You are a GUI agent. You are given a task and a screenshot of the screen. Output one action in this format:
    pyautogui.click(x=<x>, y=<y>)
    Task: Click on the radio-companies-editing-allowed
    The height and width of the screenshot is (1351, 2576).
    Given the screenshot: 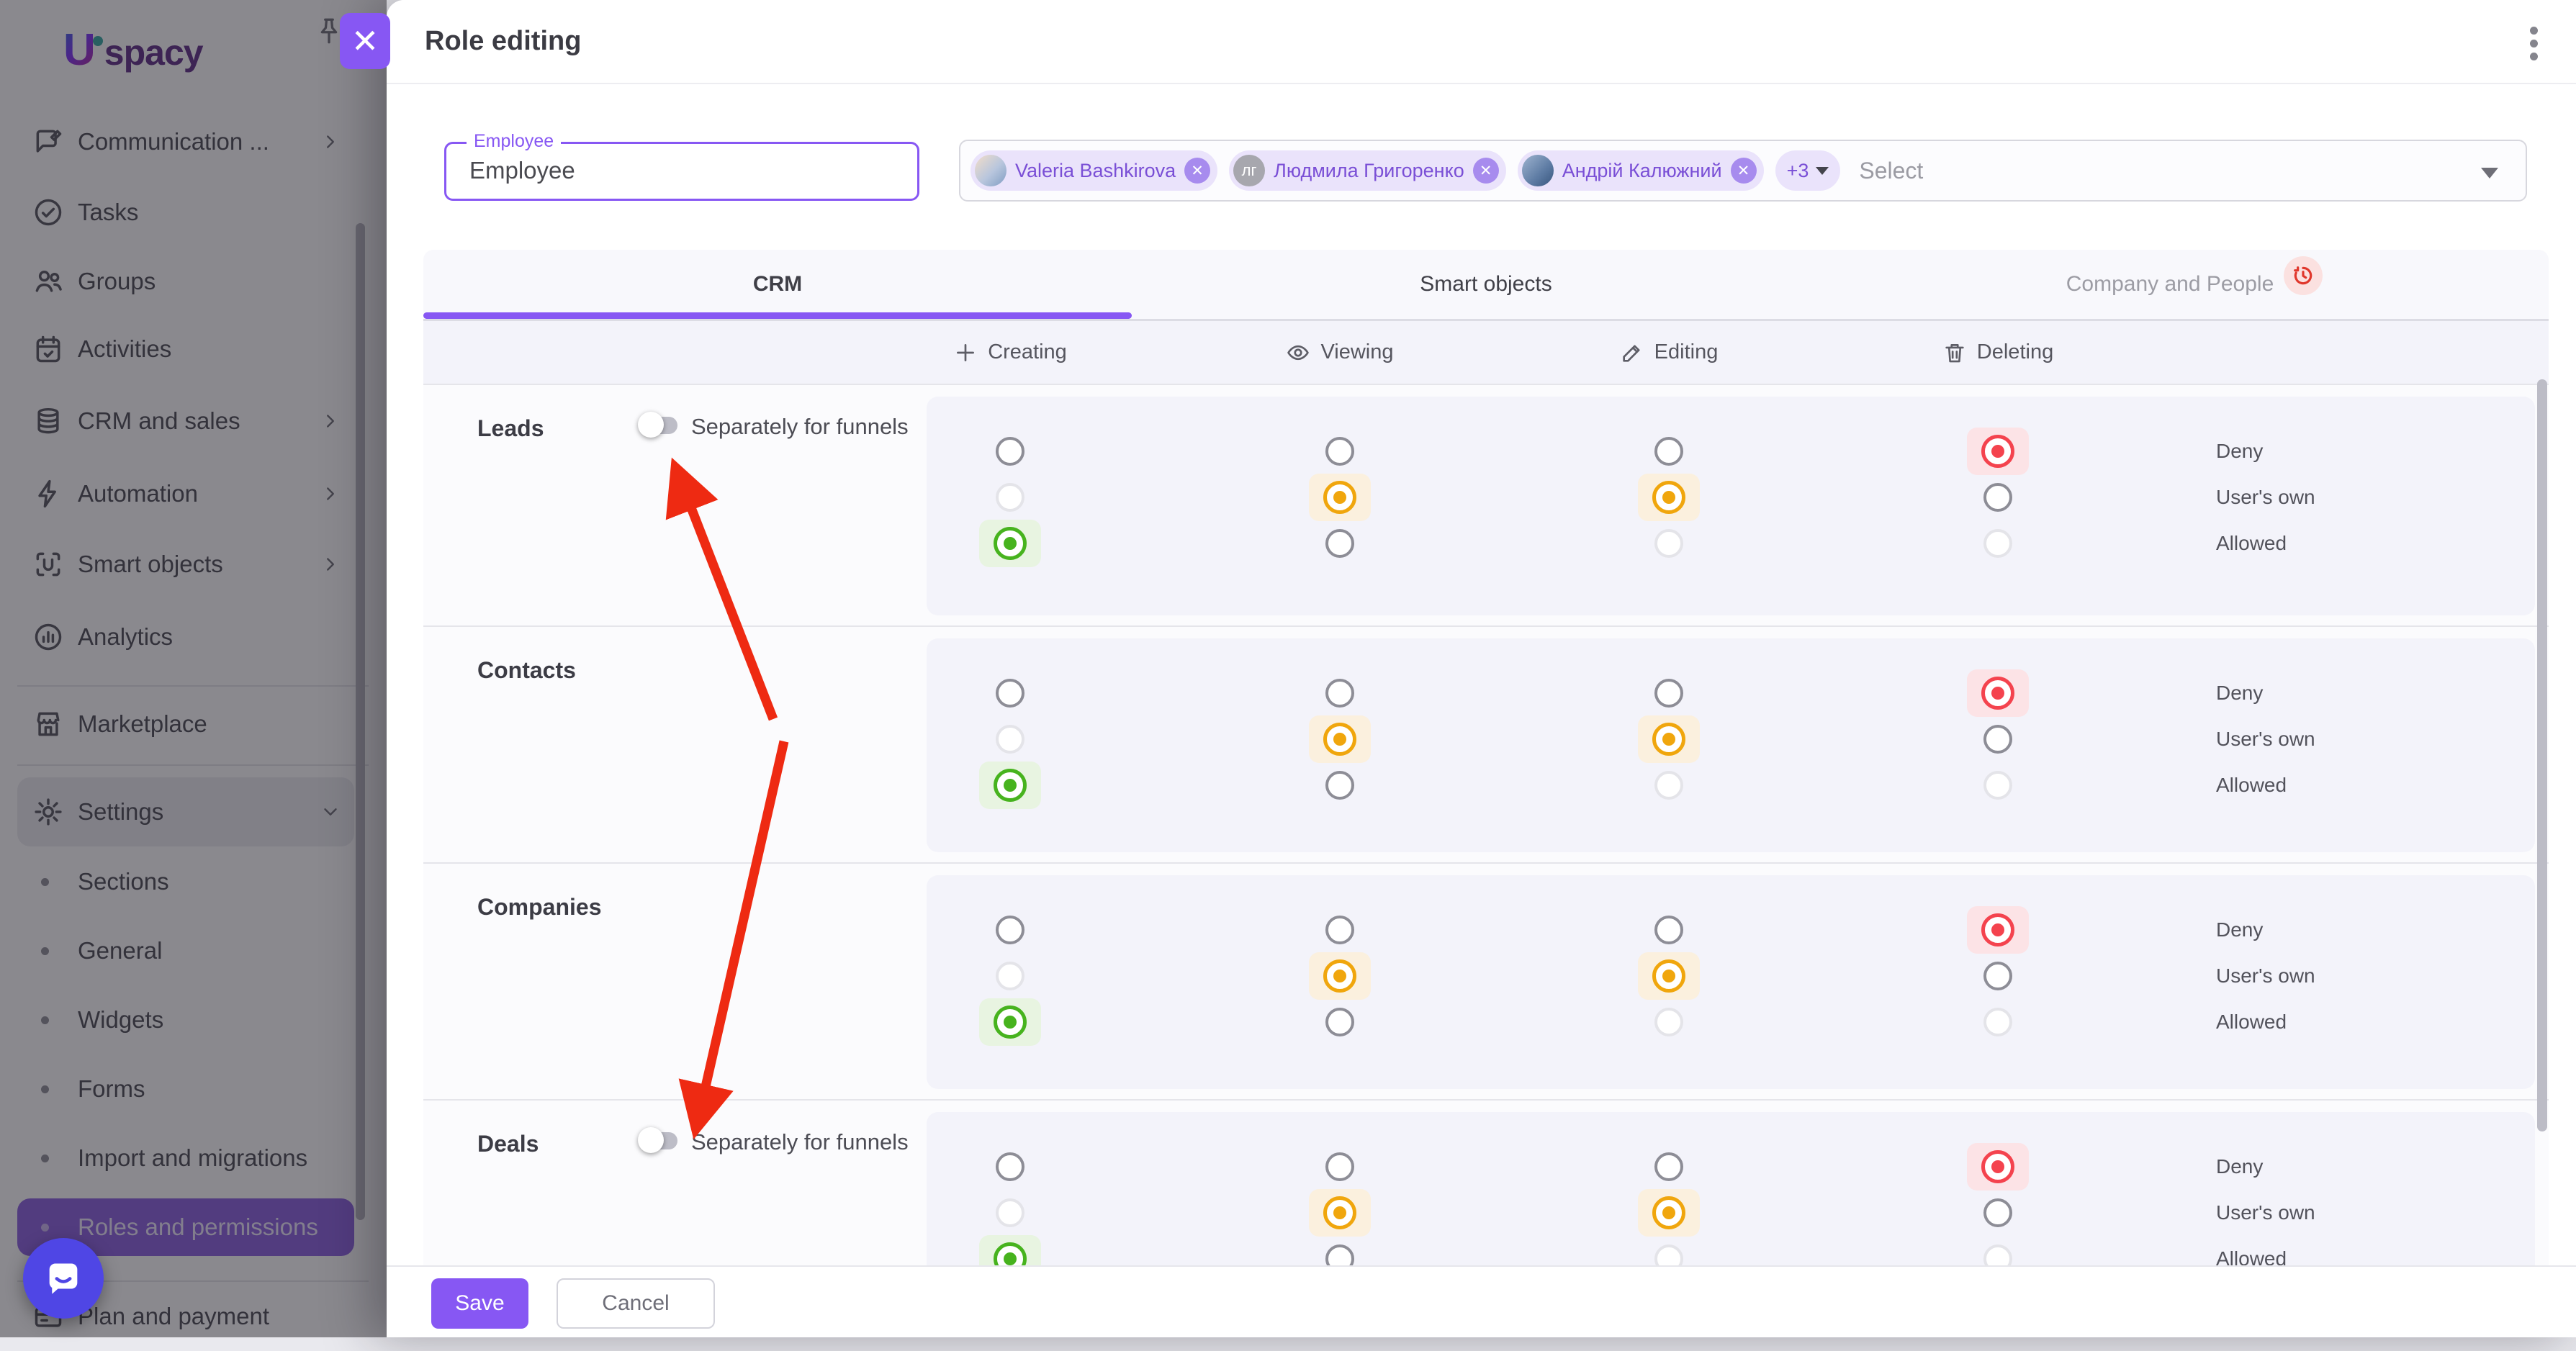 What is the action you would take?
    pyautogui.click(x=1668, y=1022)
    